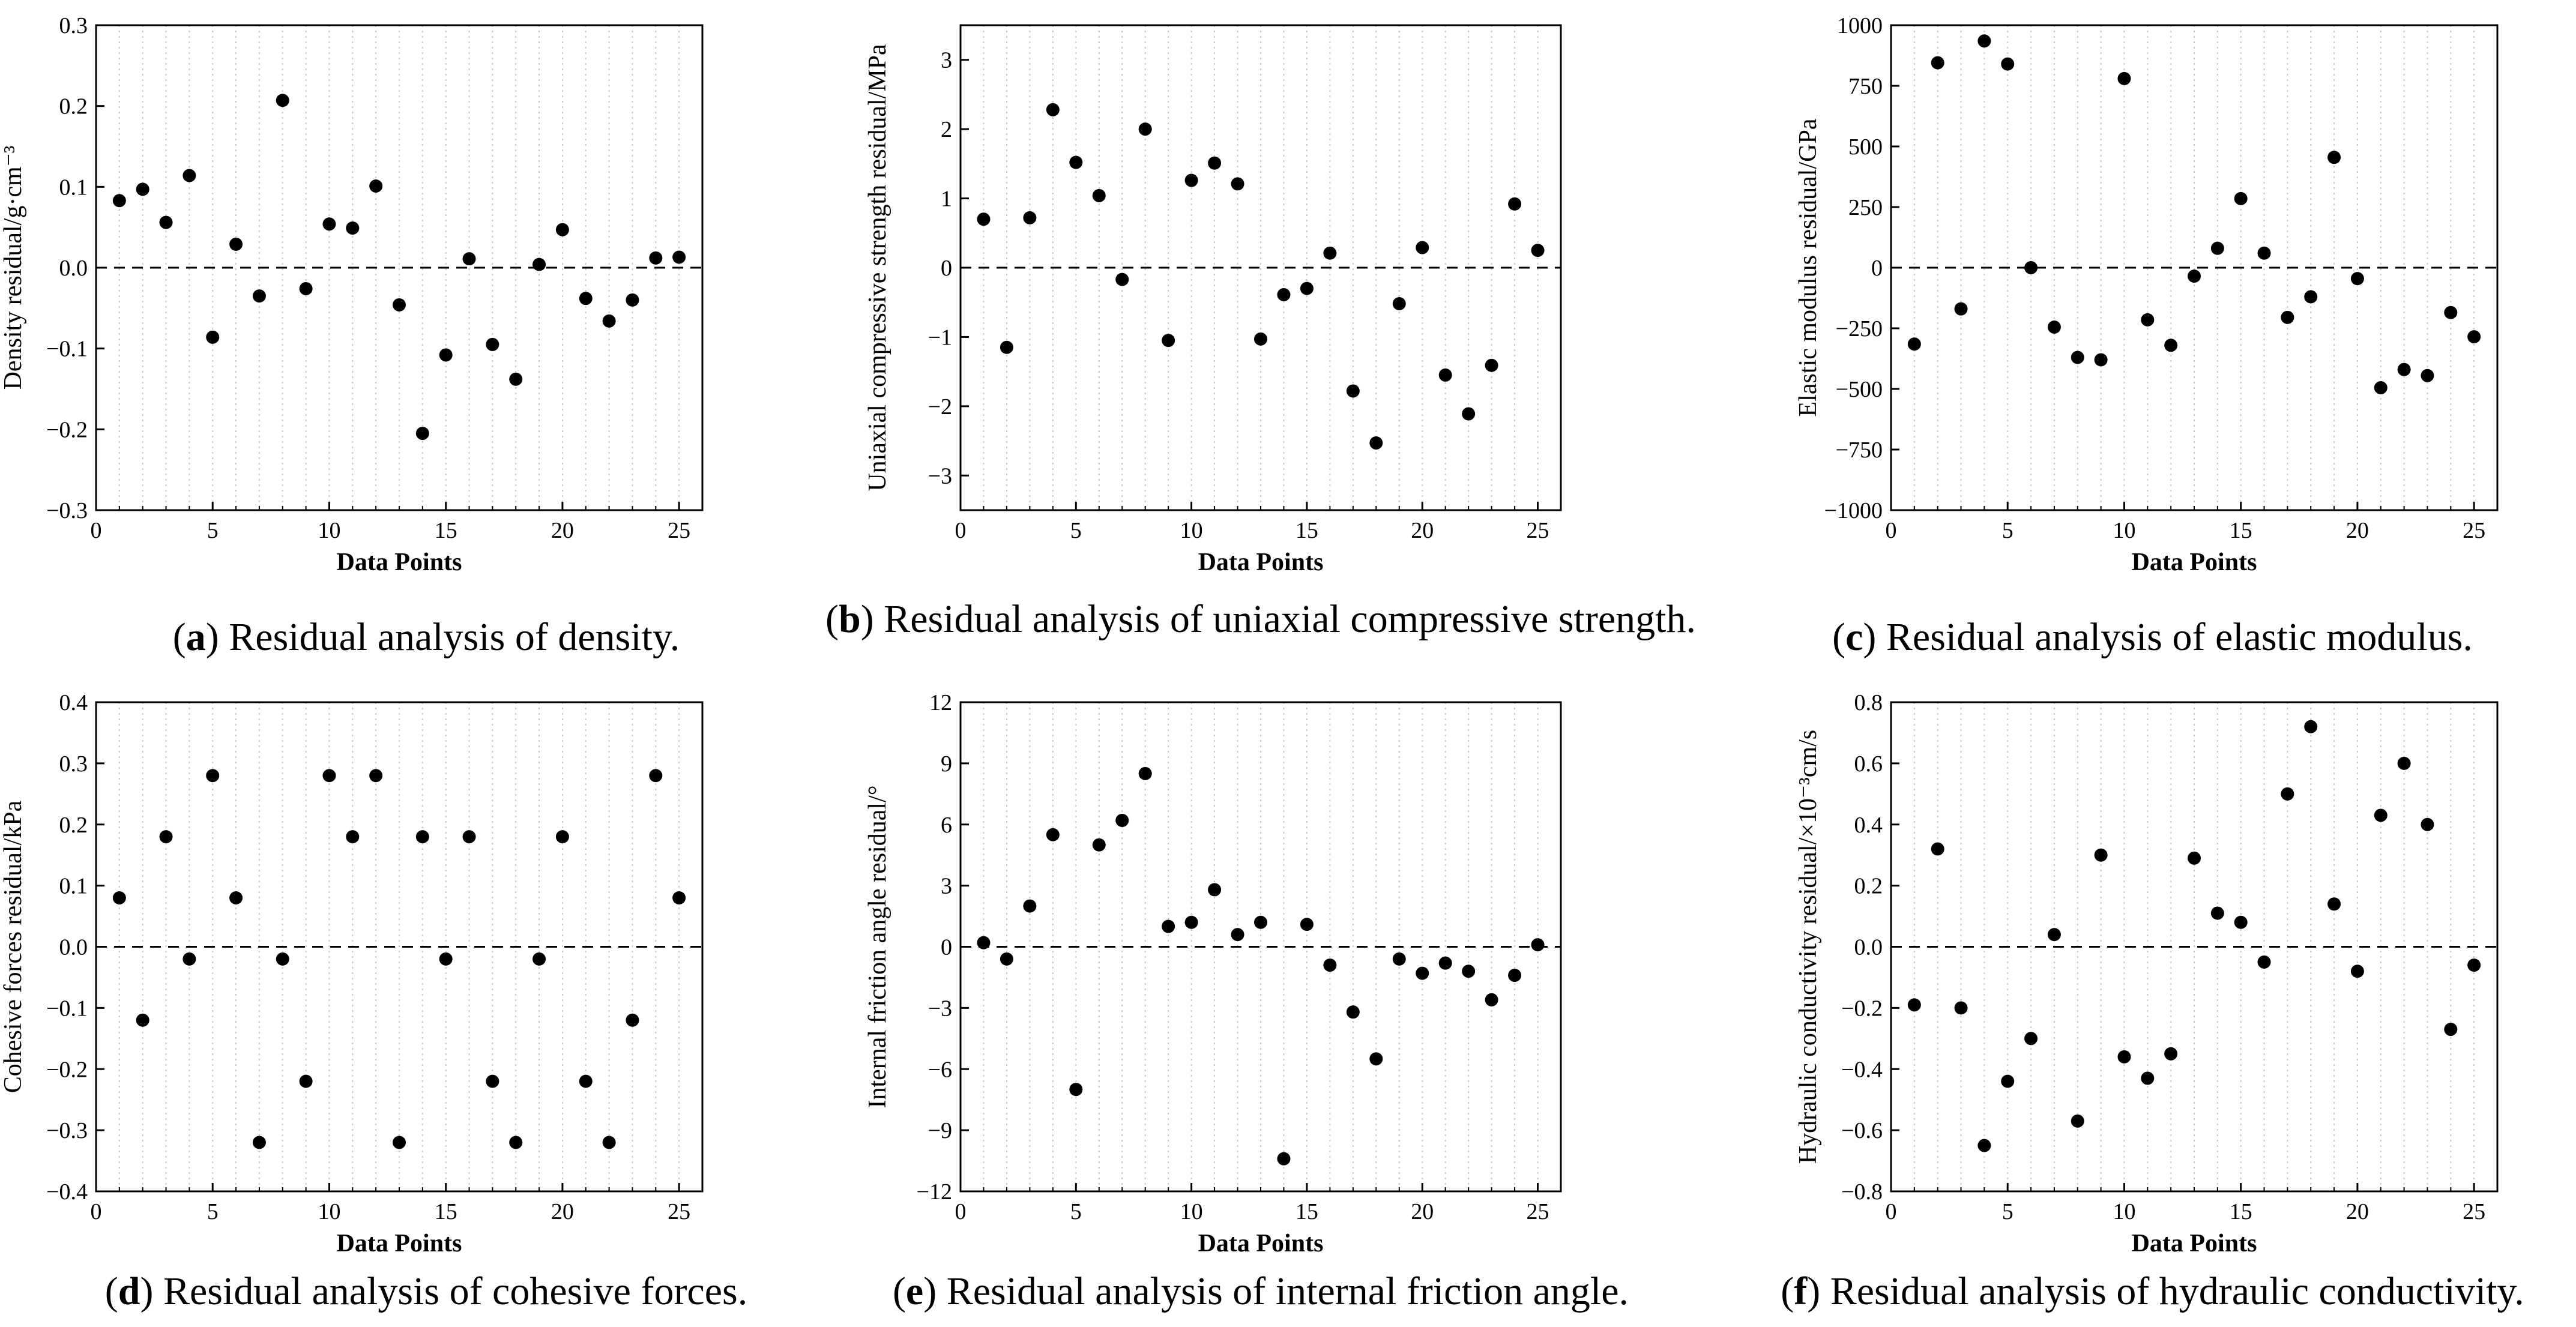 This screenshot has width=2576, height=1327. I want to click on x-tick-label-c: 0, so click(1891, 530).